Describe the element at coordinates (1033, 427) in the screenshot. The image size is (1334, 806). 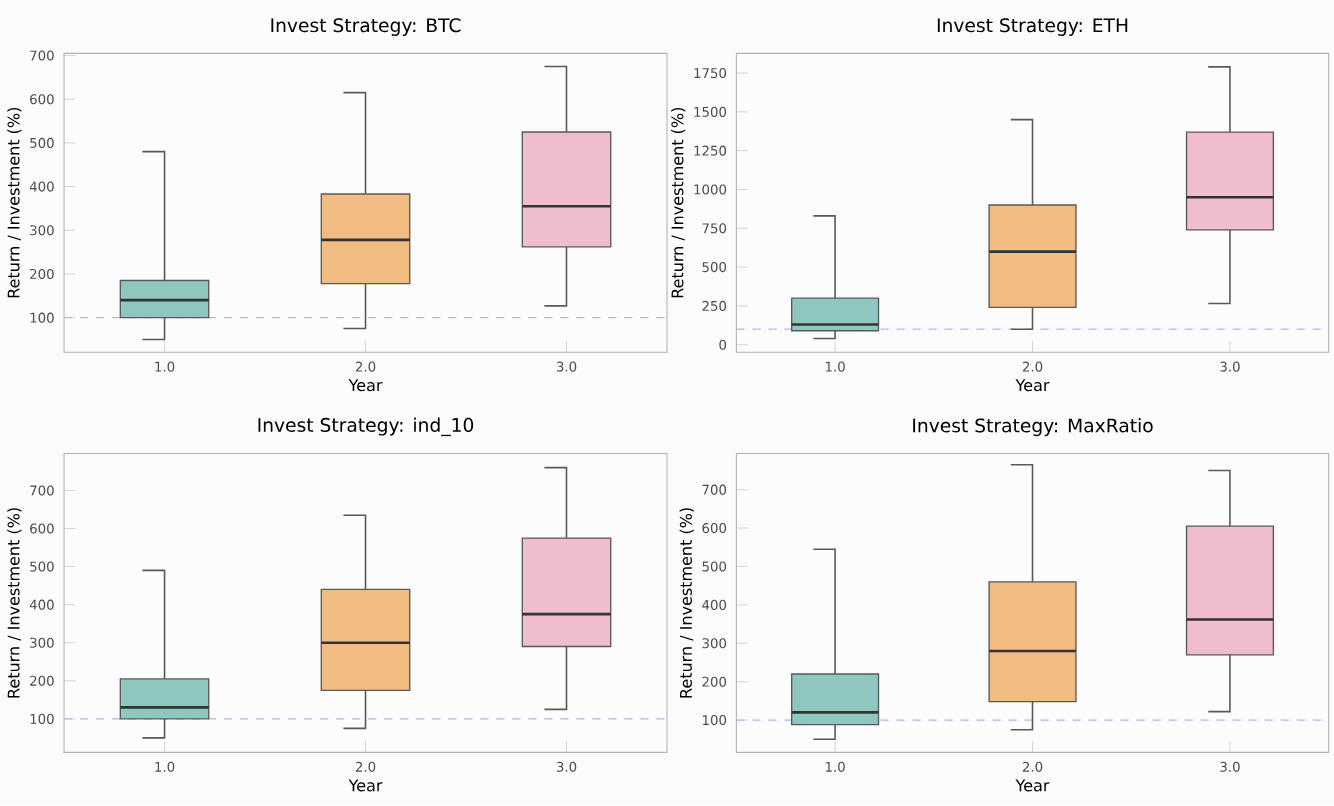
I see `chart-title: Invest Strategy: MaxRatio` at that location.